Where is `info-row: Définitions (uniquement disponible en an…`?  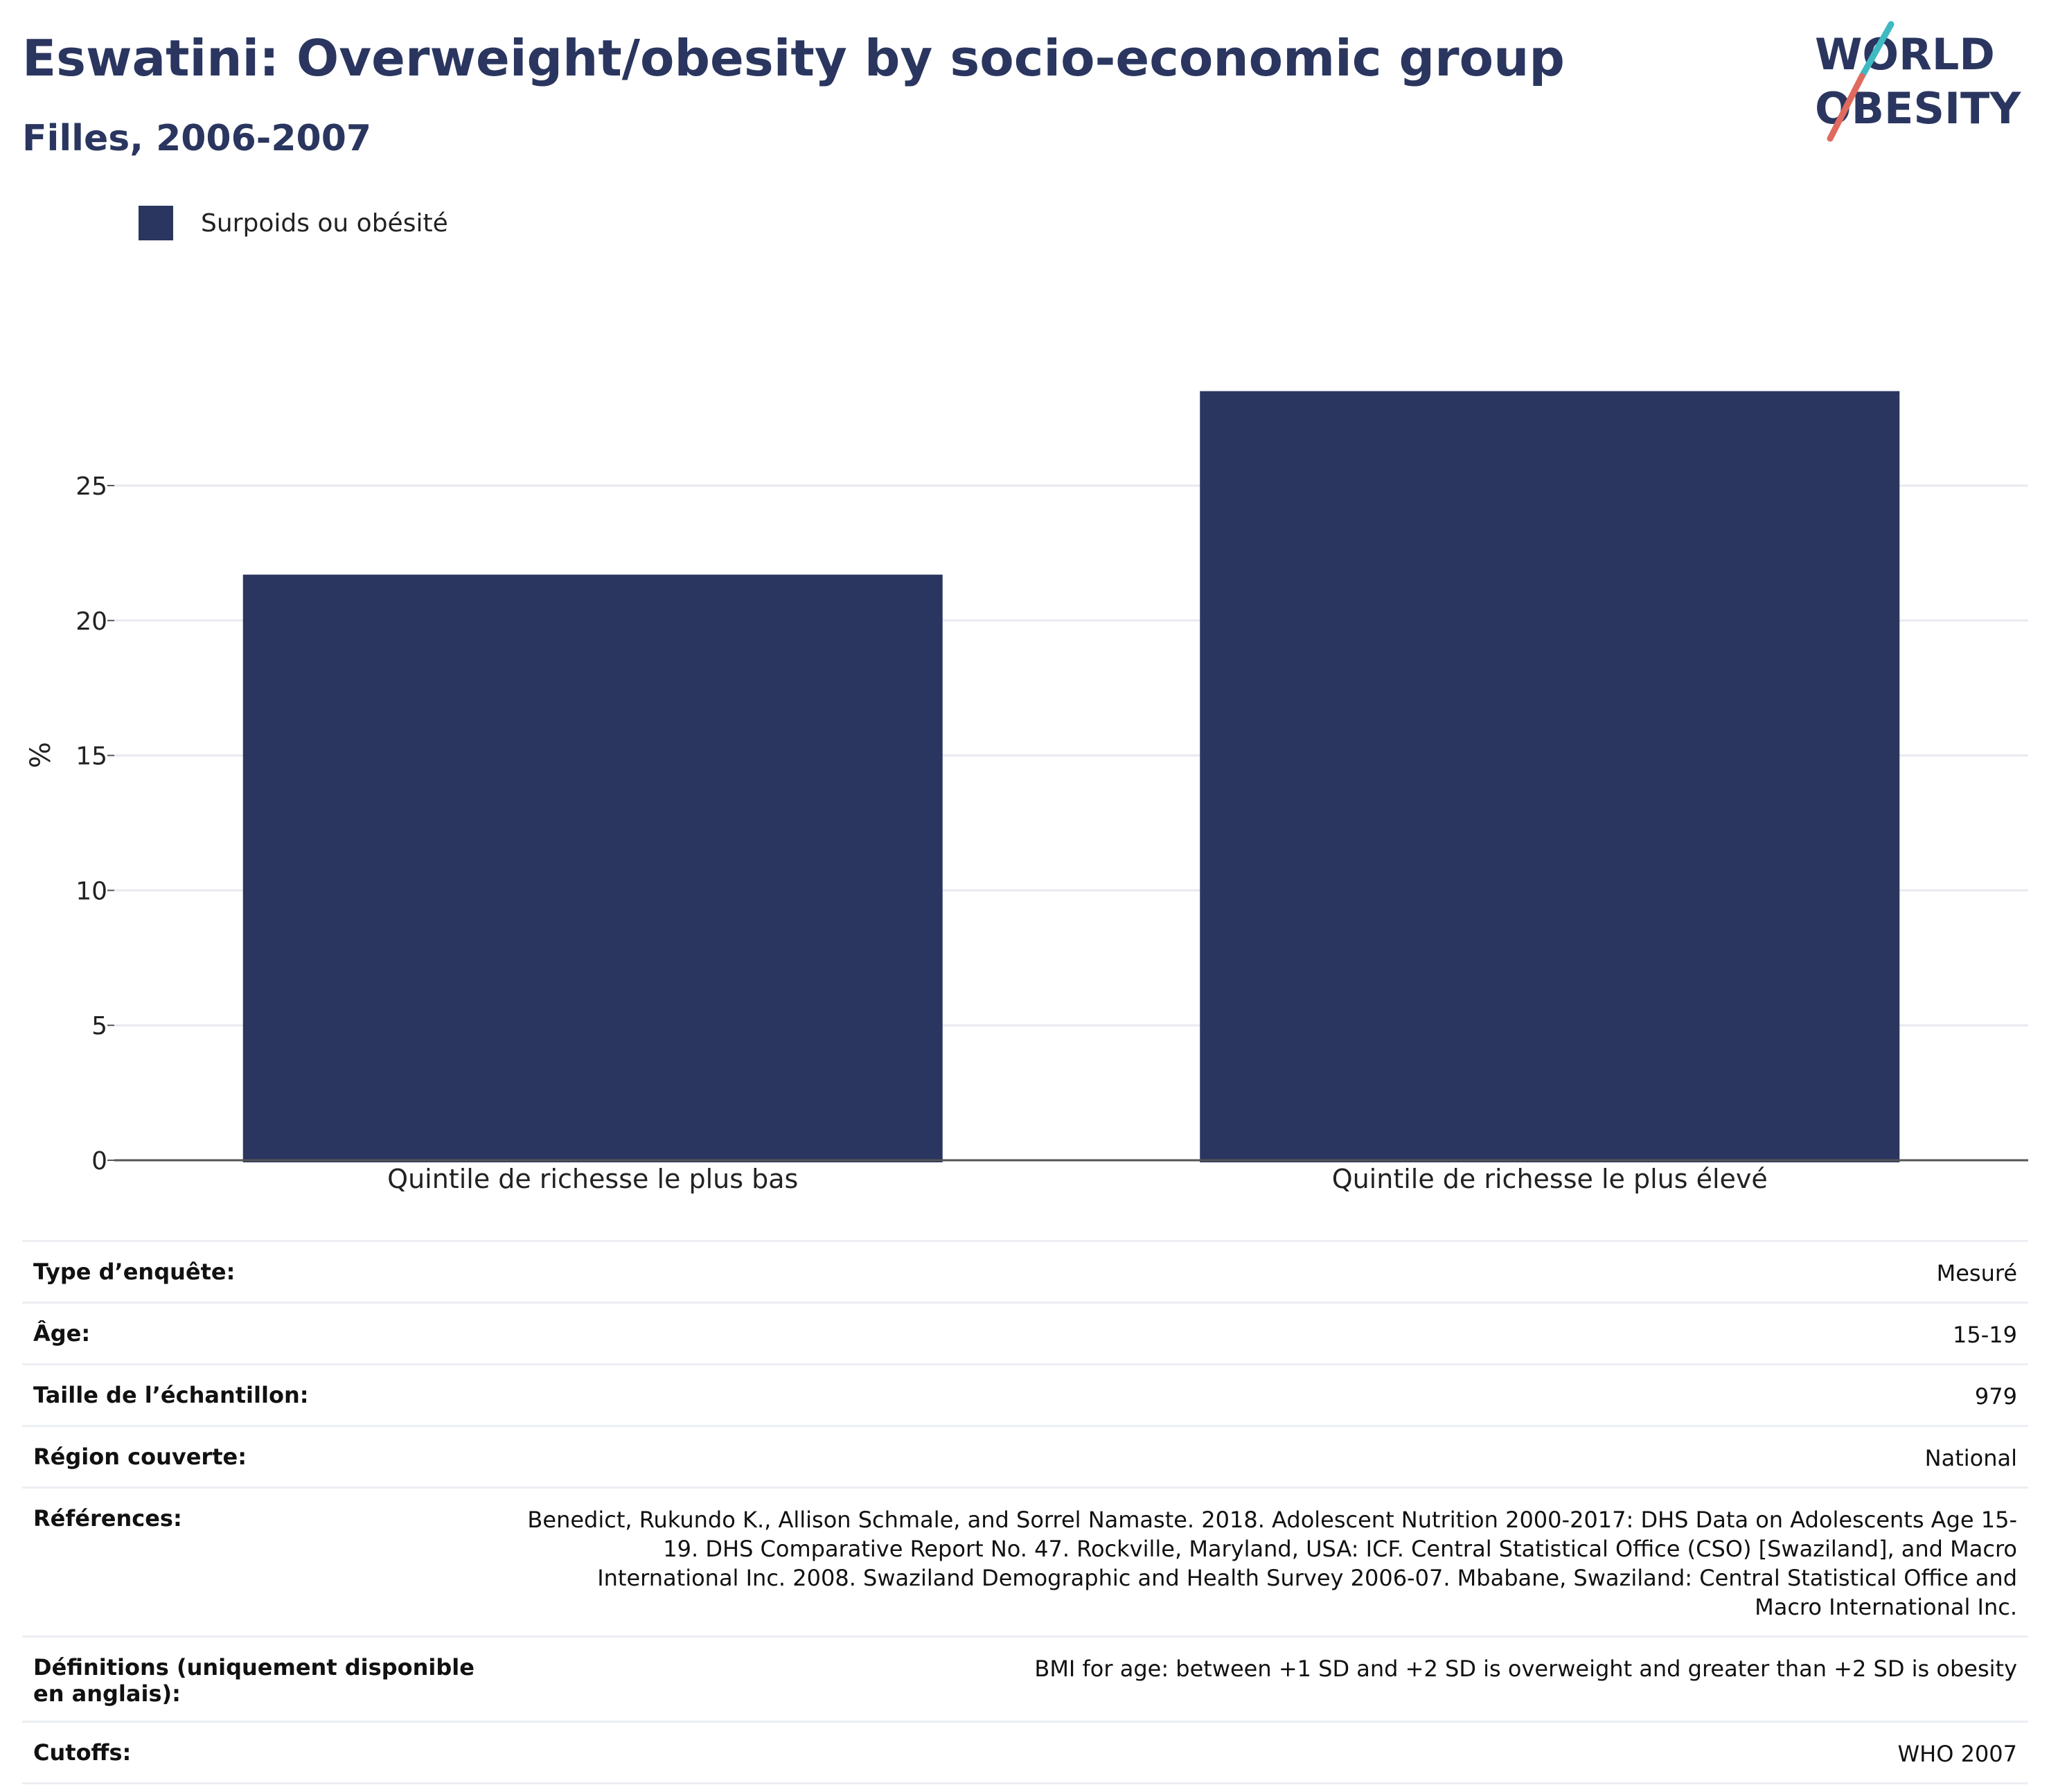 info-row: Définitions (uniquement disponible en an… is located at coordinates (1025, 1679).